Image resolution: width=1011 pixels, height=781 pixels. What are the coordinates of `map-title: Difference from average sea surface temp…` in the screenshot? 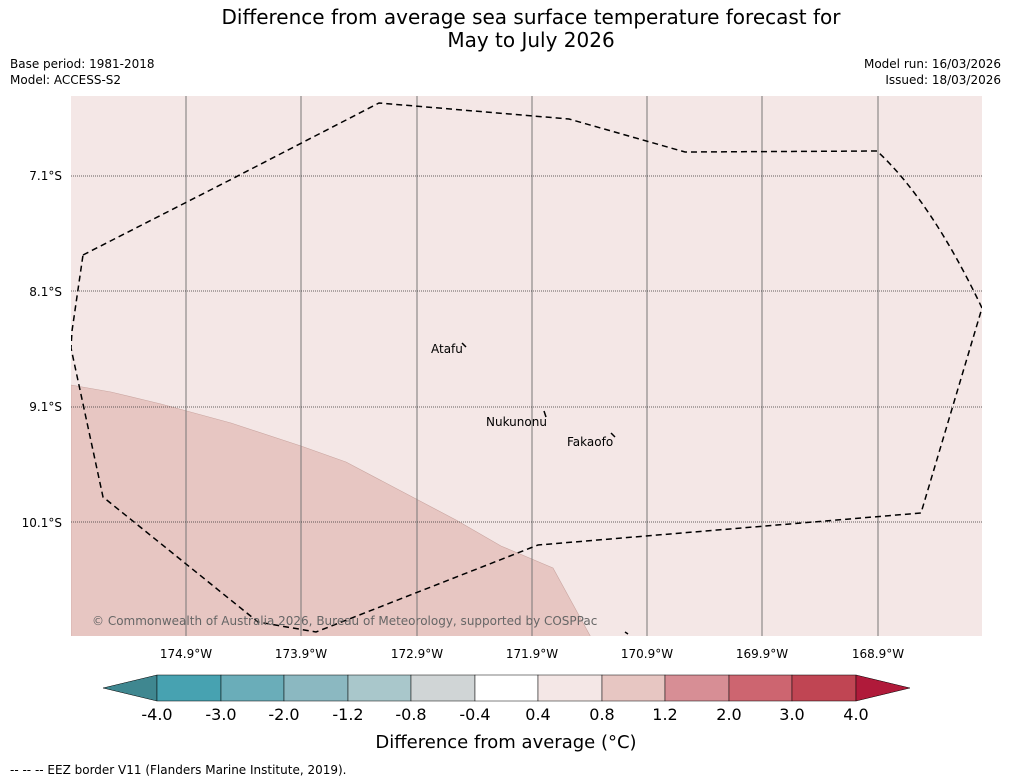 It's located at (505, 29).